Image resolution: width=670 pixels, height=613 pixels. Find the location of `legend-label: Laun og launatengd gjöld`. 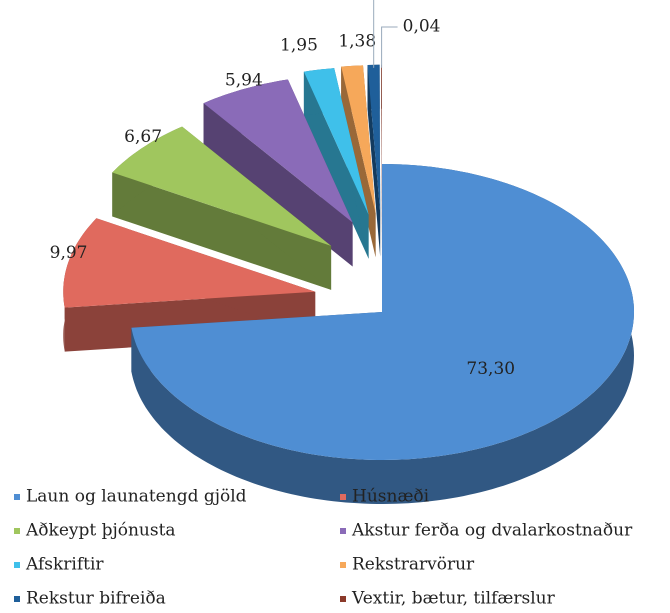

legend-label: Laun og launatengd gjöld is located at coordinates (136, 497).